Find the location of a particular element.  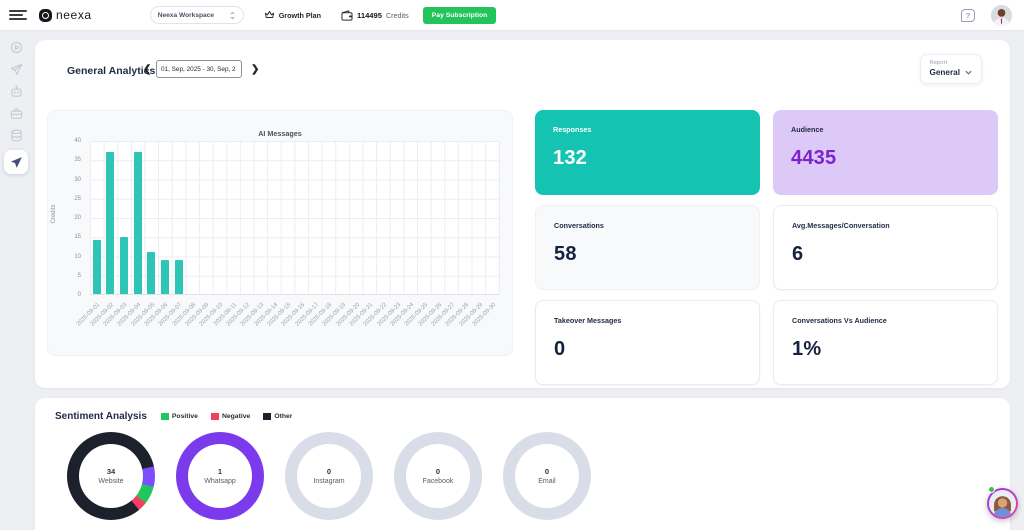

sidebar-item-data is located at coordinates (16, 135).